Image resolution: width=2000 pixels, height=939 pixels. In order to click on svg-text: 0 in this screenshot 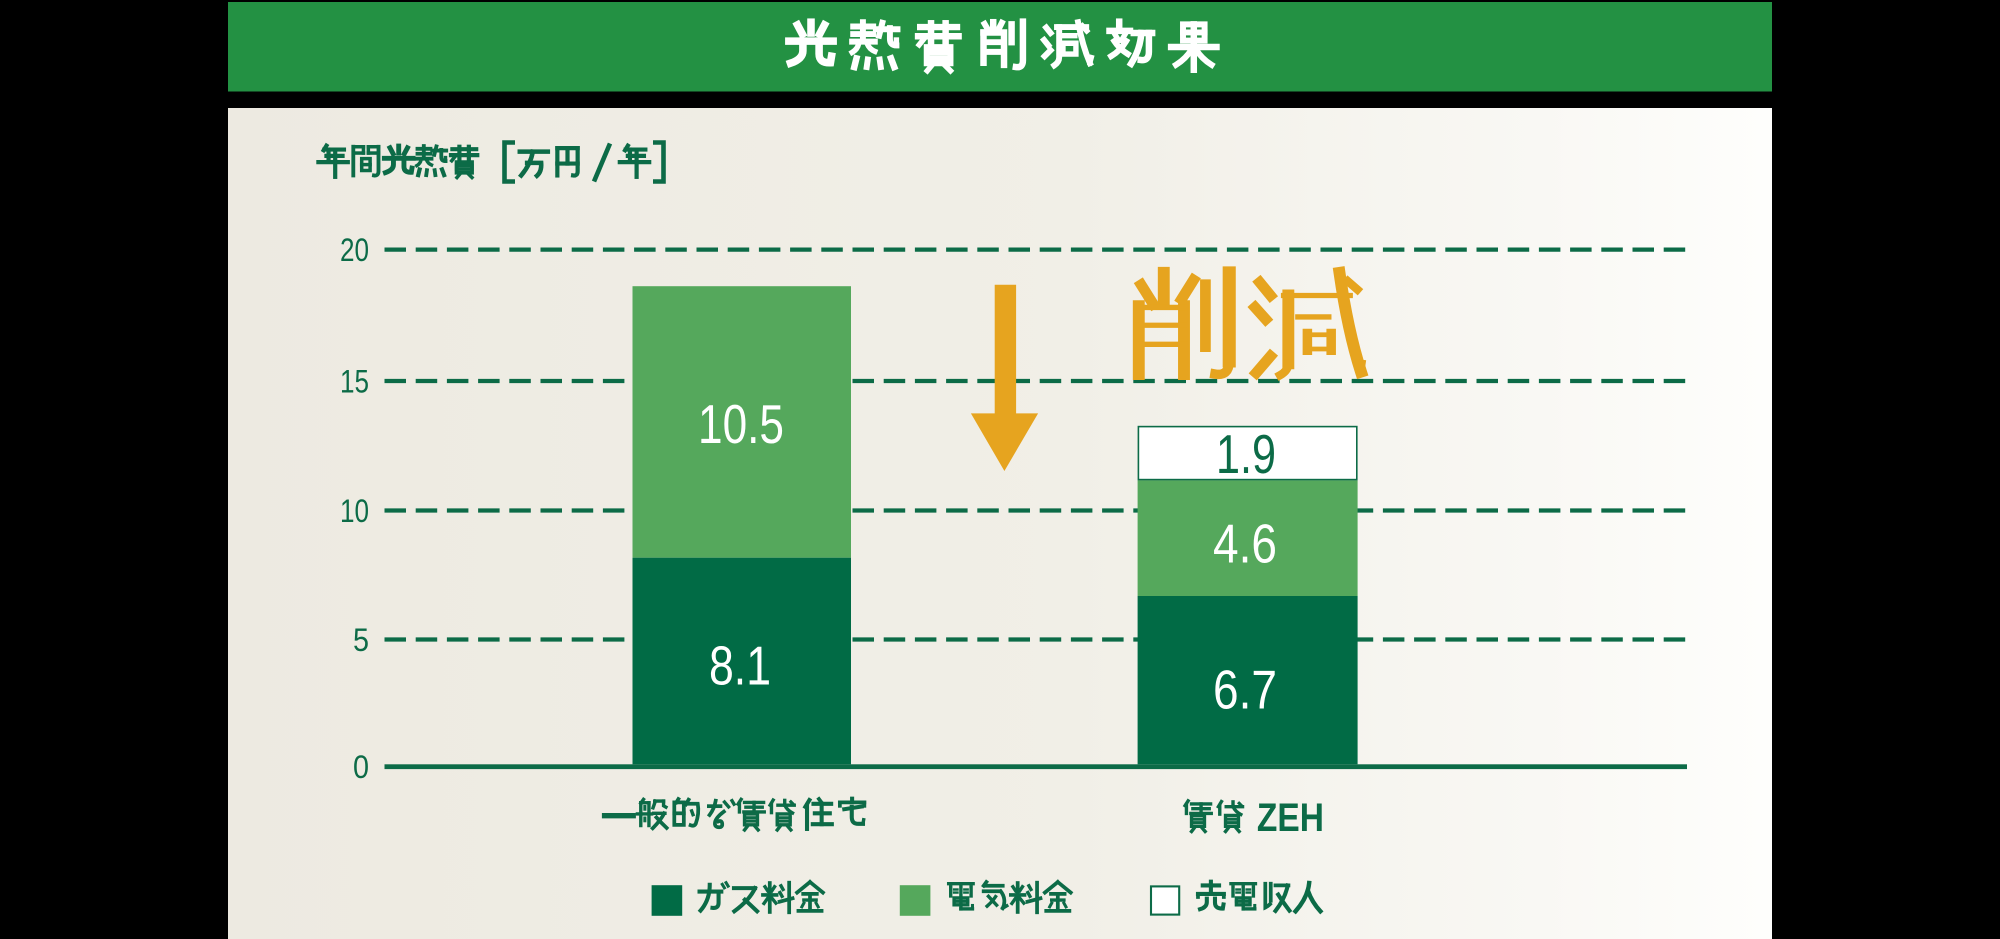, I will do `click(361, 767)`.